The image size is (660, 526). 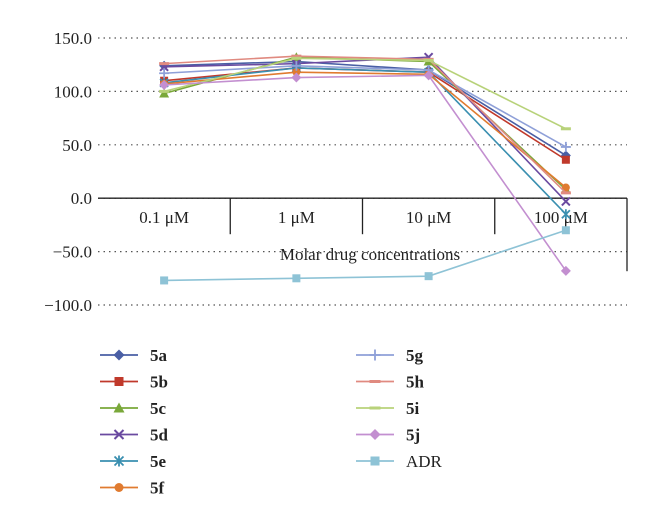 I want to click on legend-item-5b: 5b, so click(x=134, y=382).